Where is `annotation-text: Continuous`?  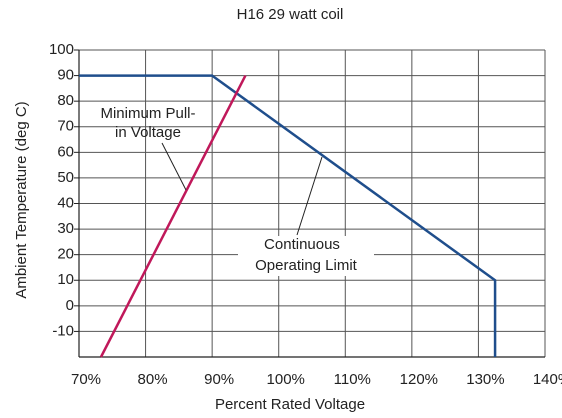
annotation-text: Continuous is located at coordinates (302, 244).